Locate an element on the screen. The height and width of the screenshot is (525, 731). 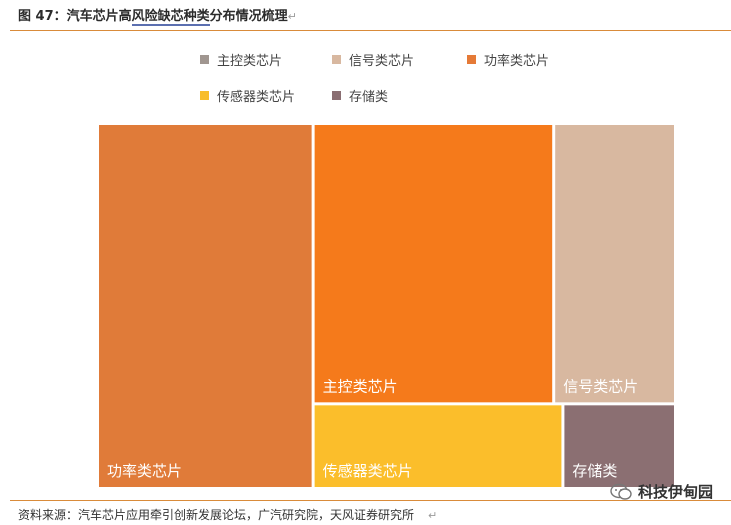
treemap-cell-label: 传感器类芯片 is located at coordinates (368, 471).